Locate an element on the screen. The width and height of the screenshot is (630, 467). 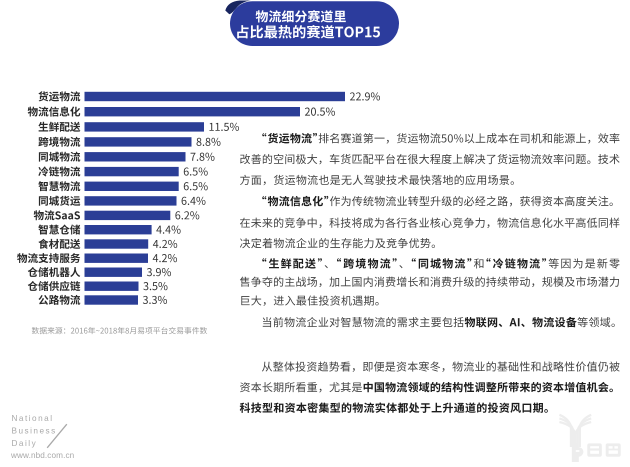
svg-text: Daily is located at coordinates (25, 443).